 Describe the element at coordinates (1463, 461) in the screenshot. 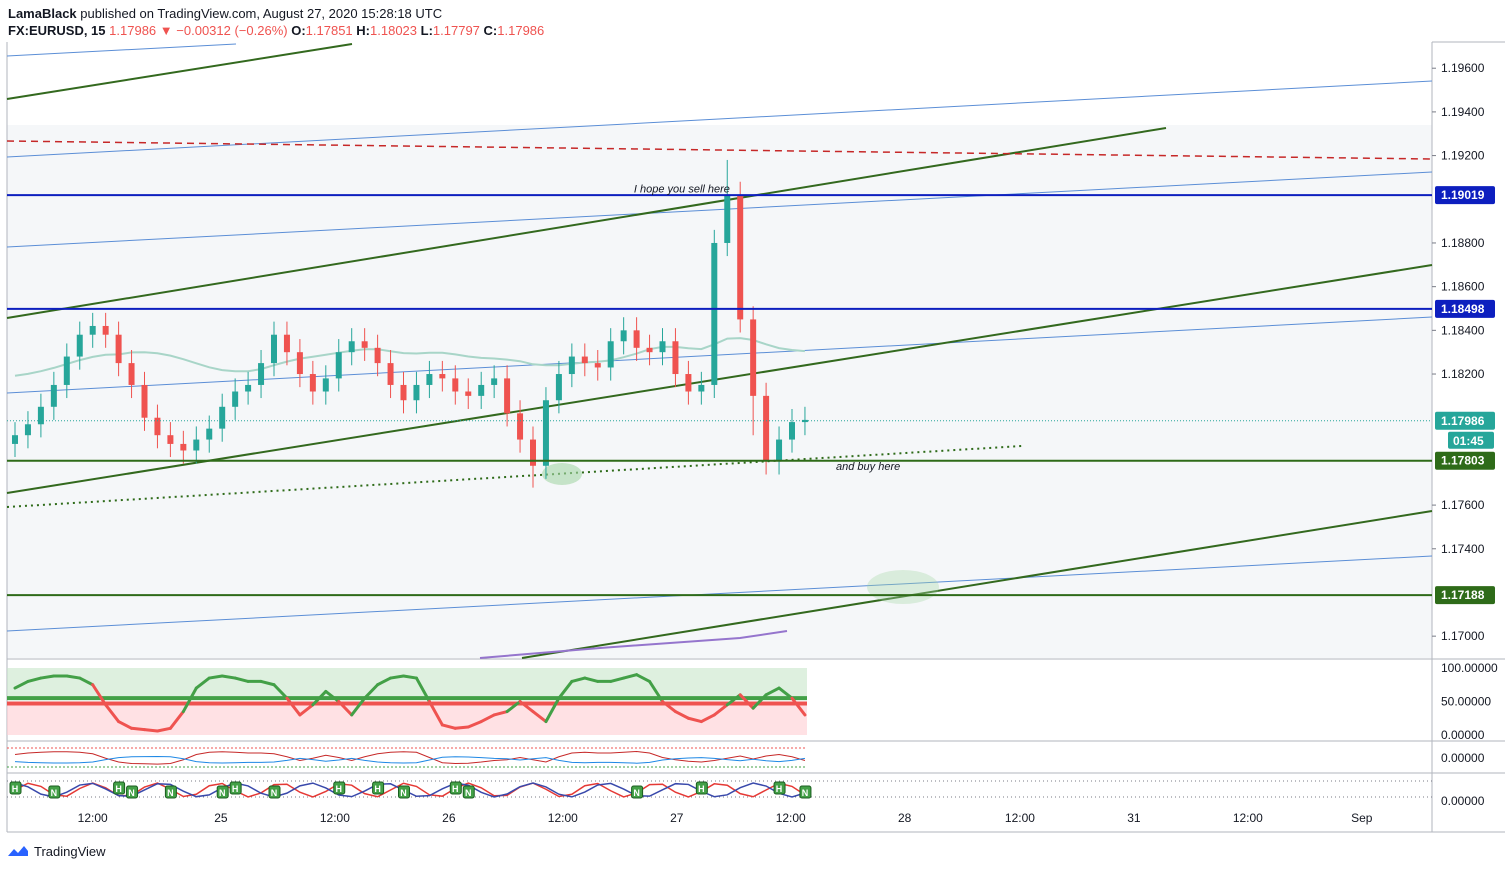

I see `price-level-label: 1.17803` at that location.